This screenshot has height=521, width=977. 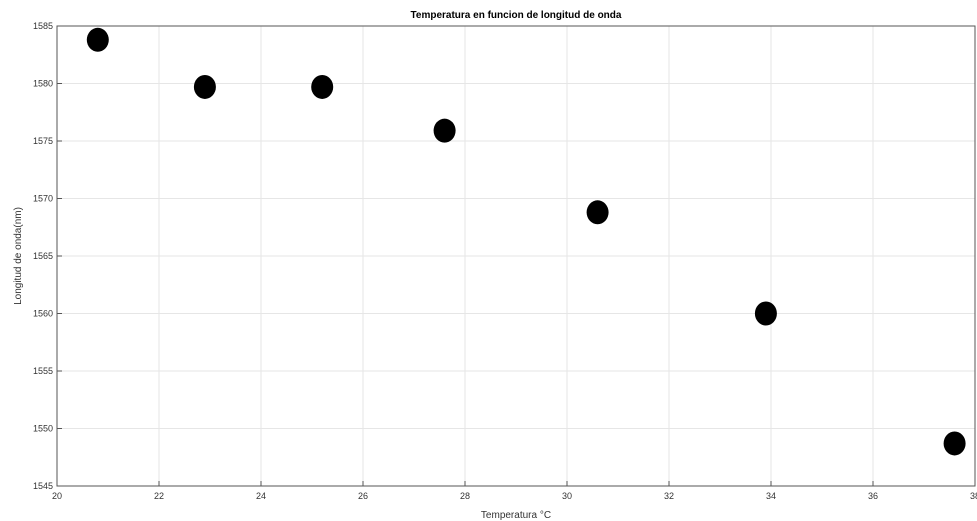 What do you see at coordinates (57, 496) in the screenshot?
I see `x-tick-label: 20` at bounding box center [57, 496].